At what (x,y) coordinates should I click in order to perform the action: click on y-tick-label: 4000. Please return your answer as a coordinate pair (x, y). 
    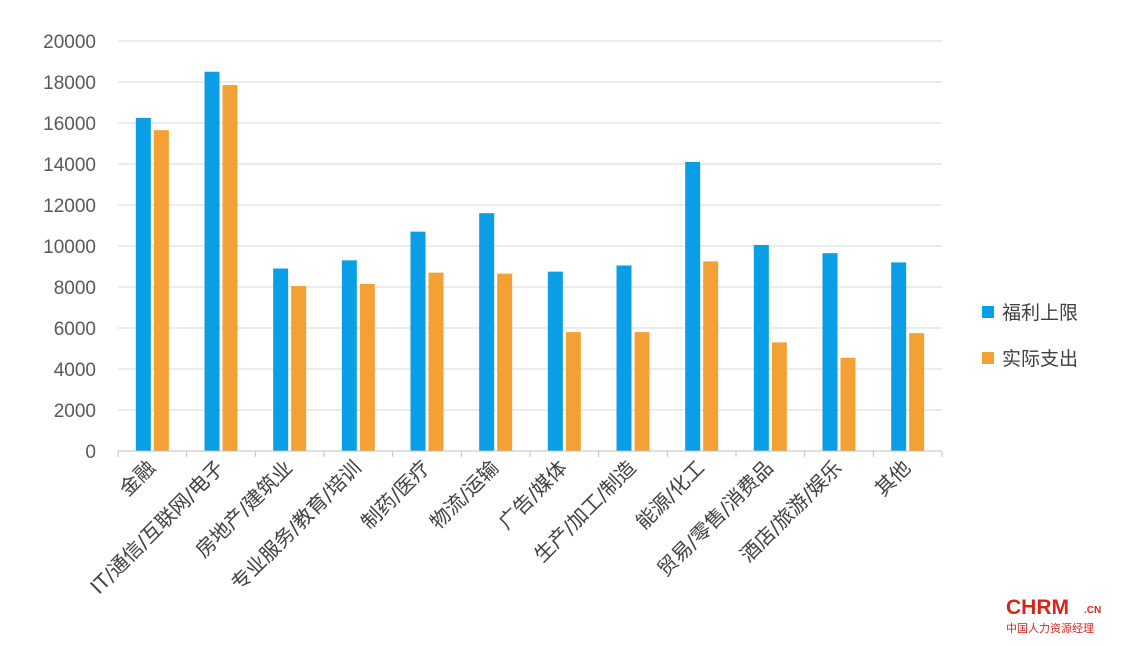
    Looking at the image, I should click on (75, 370).